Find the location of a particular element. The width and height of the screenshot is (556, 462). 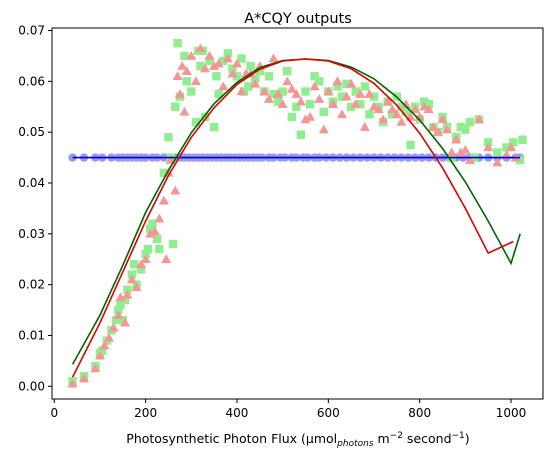

y-tick-label-3: 0.03 is located at coordinates (31, 234).